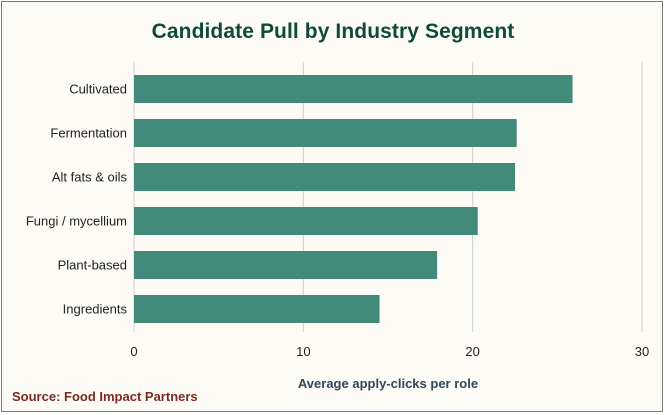 This screenshot has width=666, height=415. What do you see at coordinates (388, 383) in the screenshot?
I see `x-axis-label: Average apply-clicks per role` at bounding box center [388, 383].